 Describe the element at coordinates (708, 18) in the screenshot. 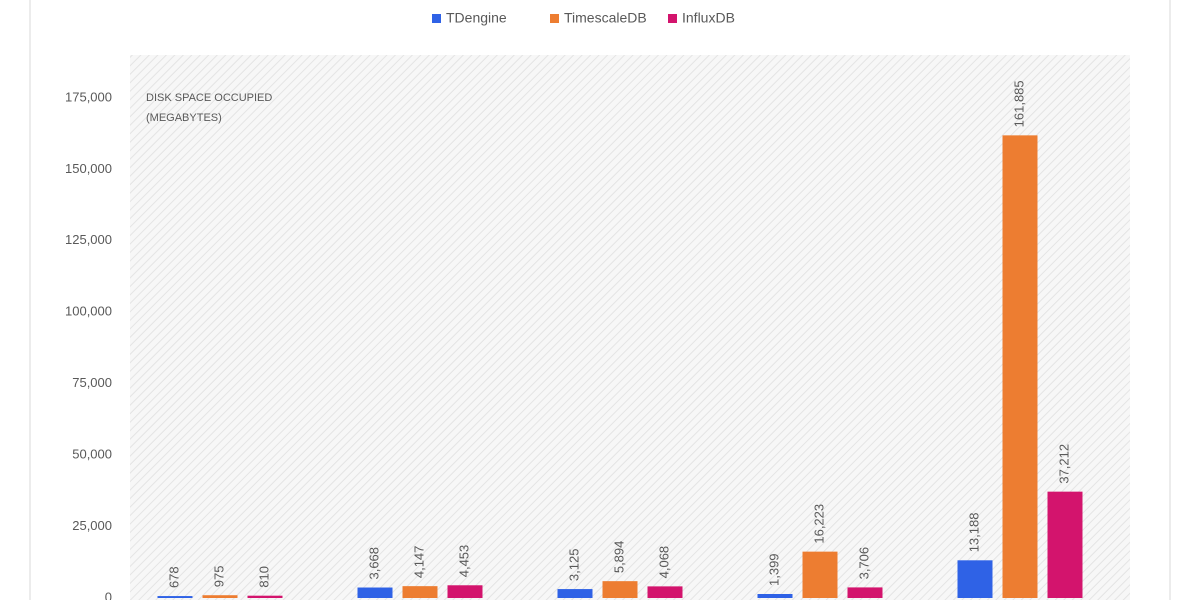

I see `legend-label: InfluxDB` at that location.